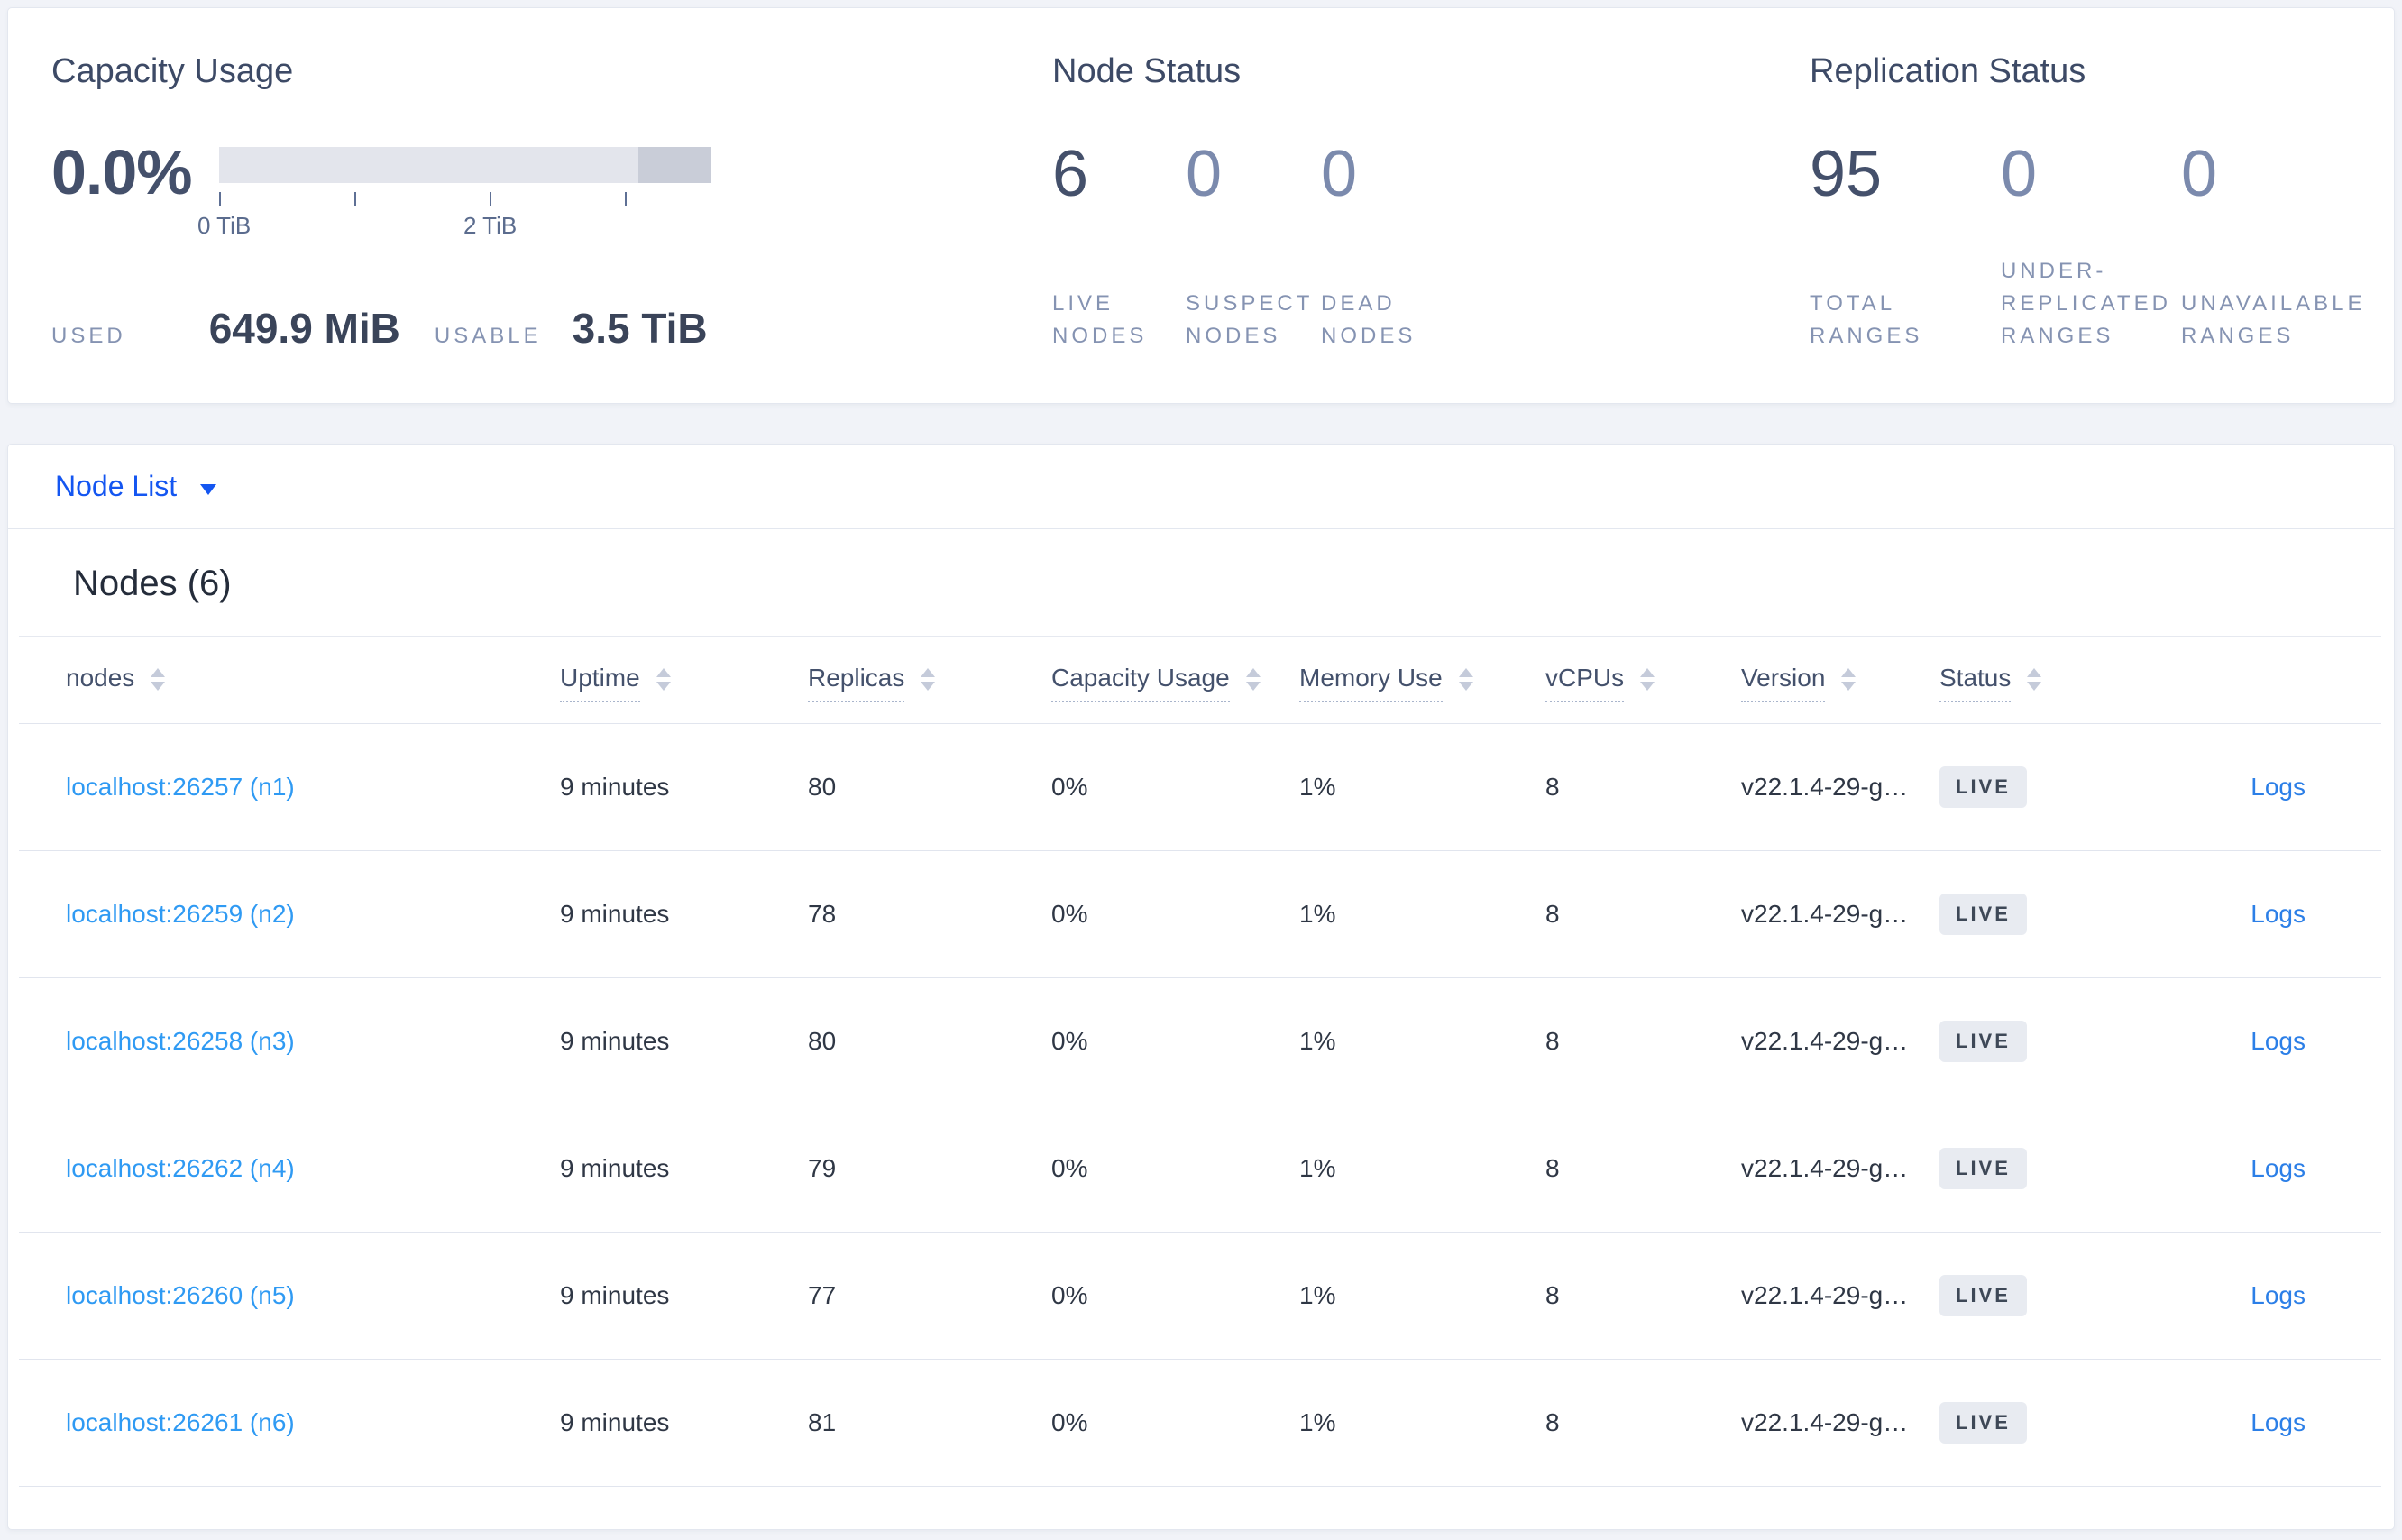 This screenshot has height=1540, width=2402. Describe the element at coordinates (488, 336) in the screenshot. I see `usable-label: USABLE` at that location.